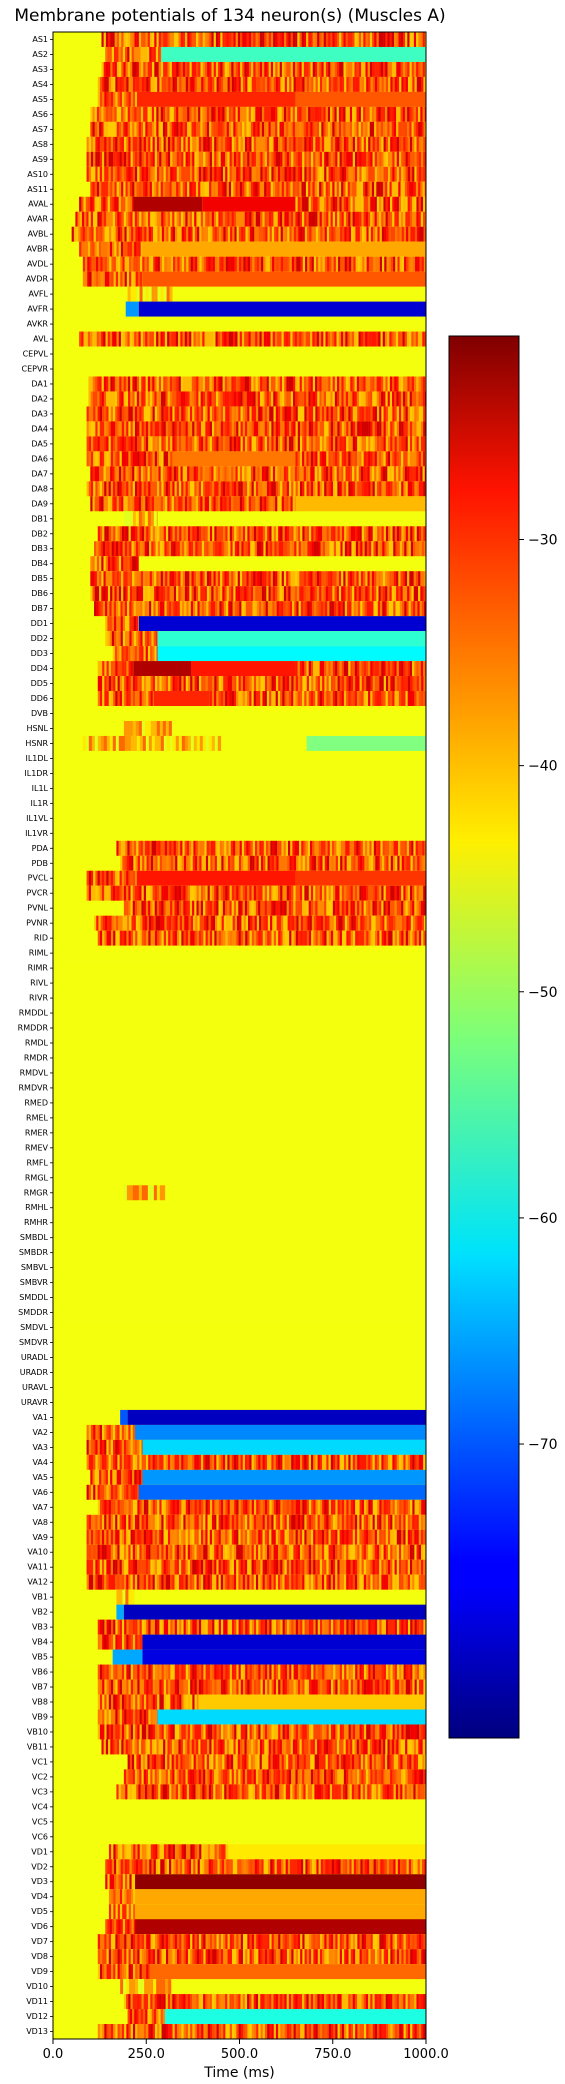 This screenshot has height=2084, width=565. I want to click on heatmap-row-AVBL, so click(240, 234).